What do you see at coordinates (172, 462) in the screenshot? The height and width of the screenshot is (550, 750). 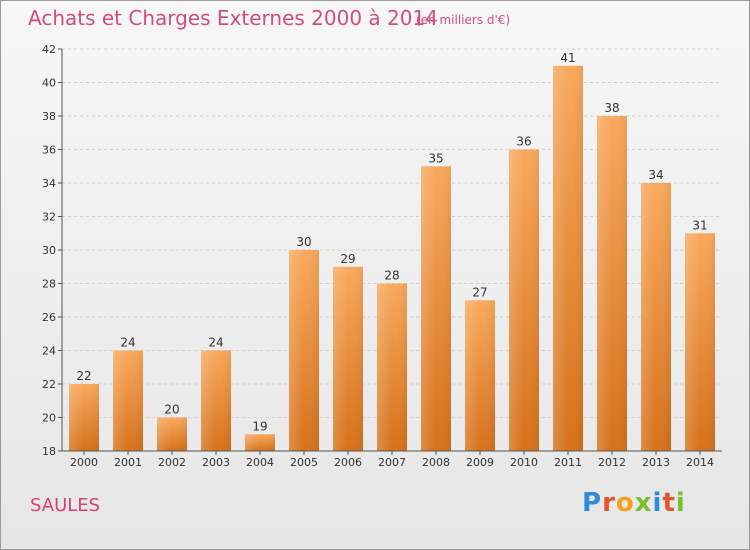 I see `x-tick-label: 2002` at bounding box center [172, 462].